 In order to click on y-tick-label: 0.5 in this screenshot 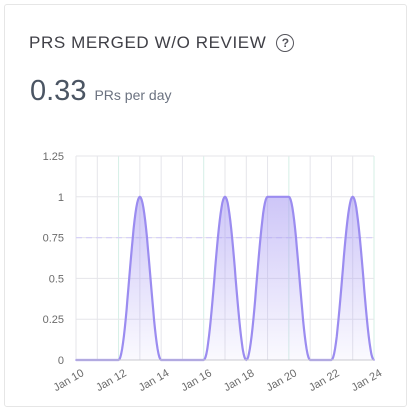, I will do `click(56, 279)`.